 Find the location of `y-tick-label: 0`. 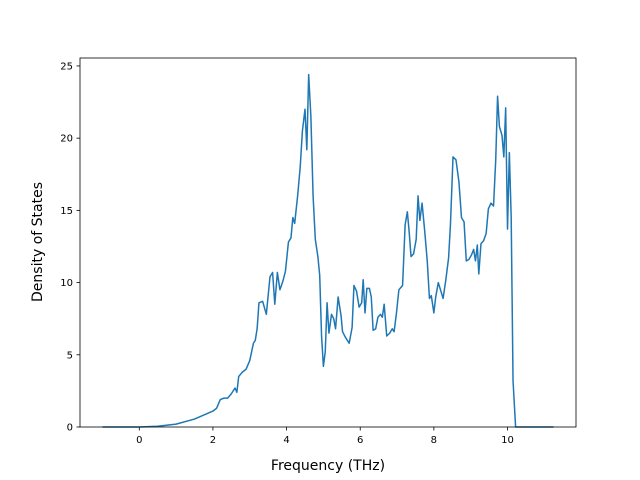

y-tick-label: 0 is located at coordinates (70, 428).